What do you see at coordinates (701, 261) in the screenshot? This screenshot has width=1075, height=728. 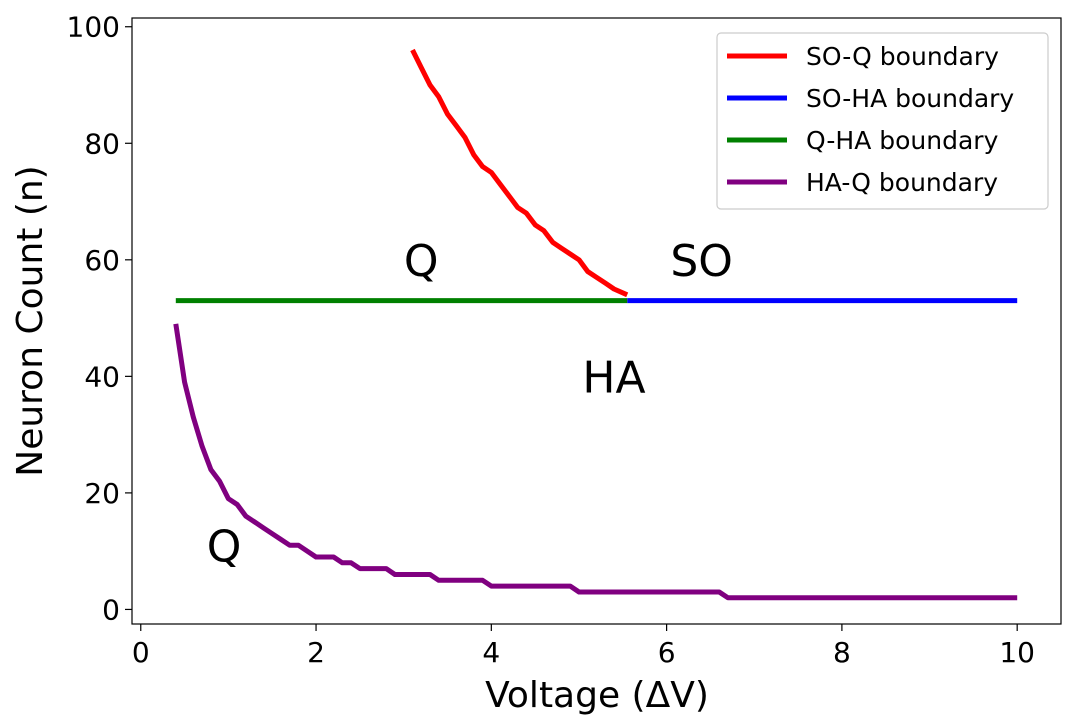 I see `region-label: SO` at bounding box center [701, 261].